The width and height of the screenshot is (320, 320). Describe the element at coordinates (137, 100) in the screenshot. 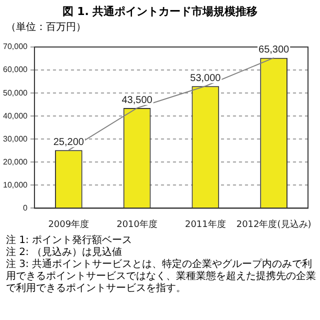

I see `data-label: 43,500` at that location.